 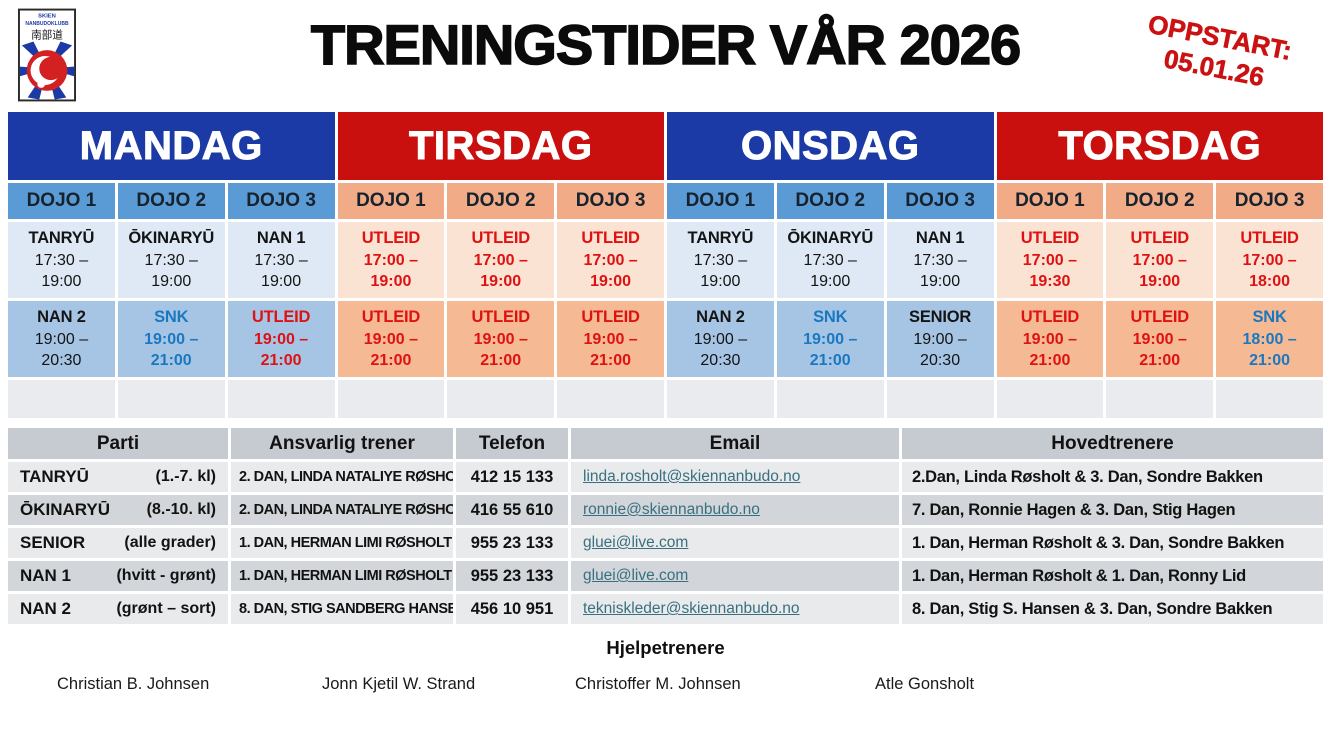 I want to click on schedule-cell-mandag-dojo2-slot2: SNK 19:00 – 21:00, so click(x=171, y=339).